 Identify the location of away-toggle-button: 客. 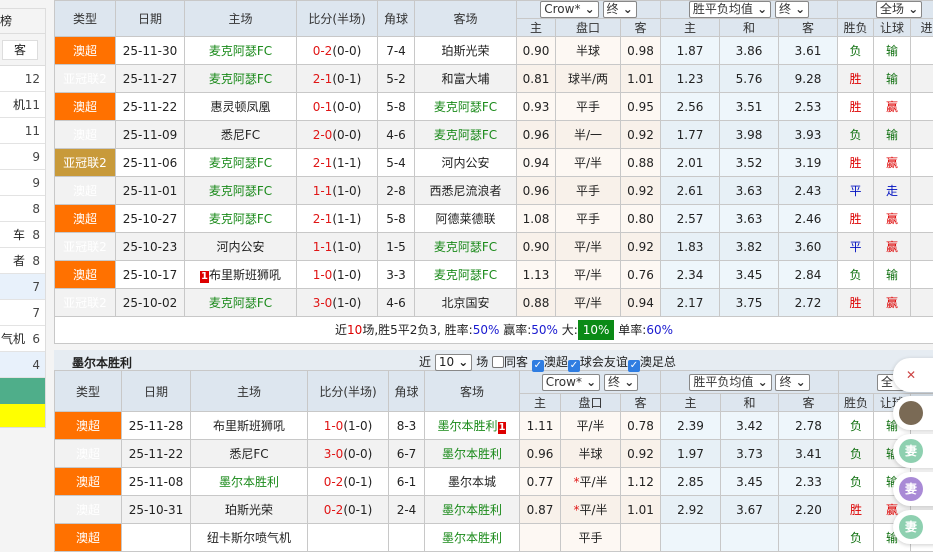
(20, 50).